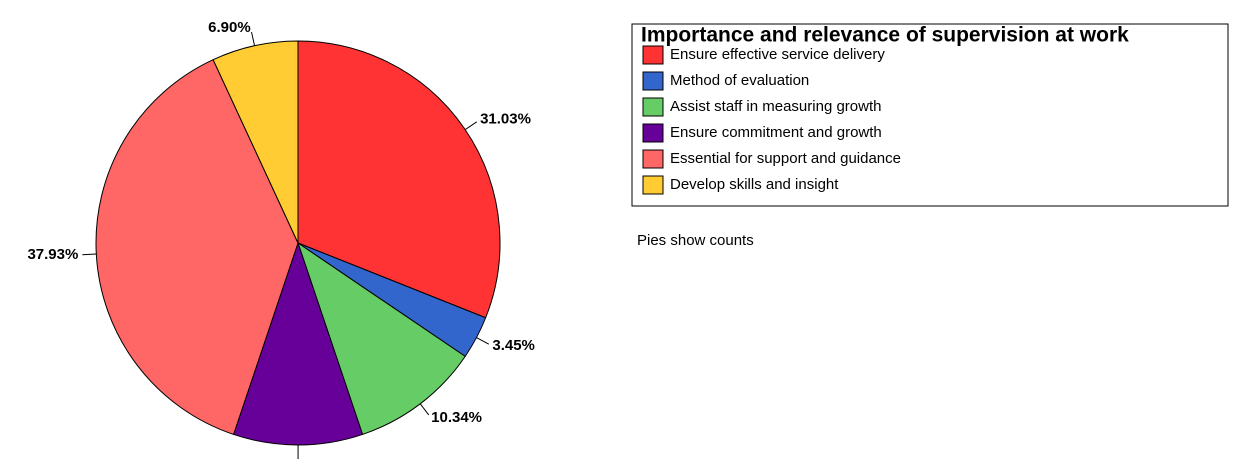  I want to click on data-label: 6.90%, so click(229, 27).